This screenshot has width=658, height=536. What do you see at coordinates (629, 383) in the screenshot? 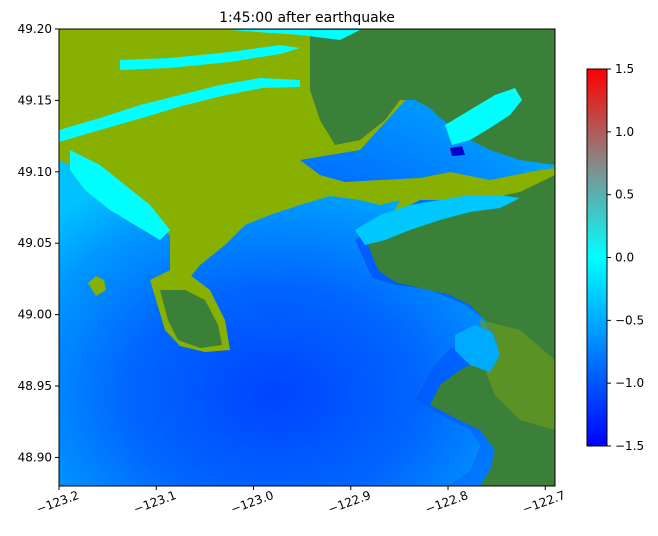
I see `colorbar-tick-label: −1.0` at bounding box center [629, 383].